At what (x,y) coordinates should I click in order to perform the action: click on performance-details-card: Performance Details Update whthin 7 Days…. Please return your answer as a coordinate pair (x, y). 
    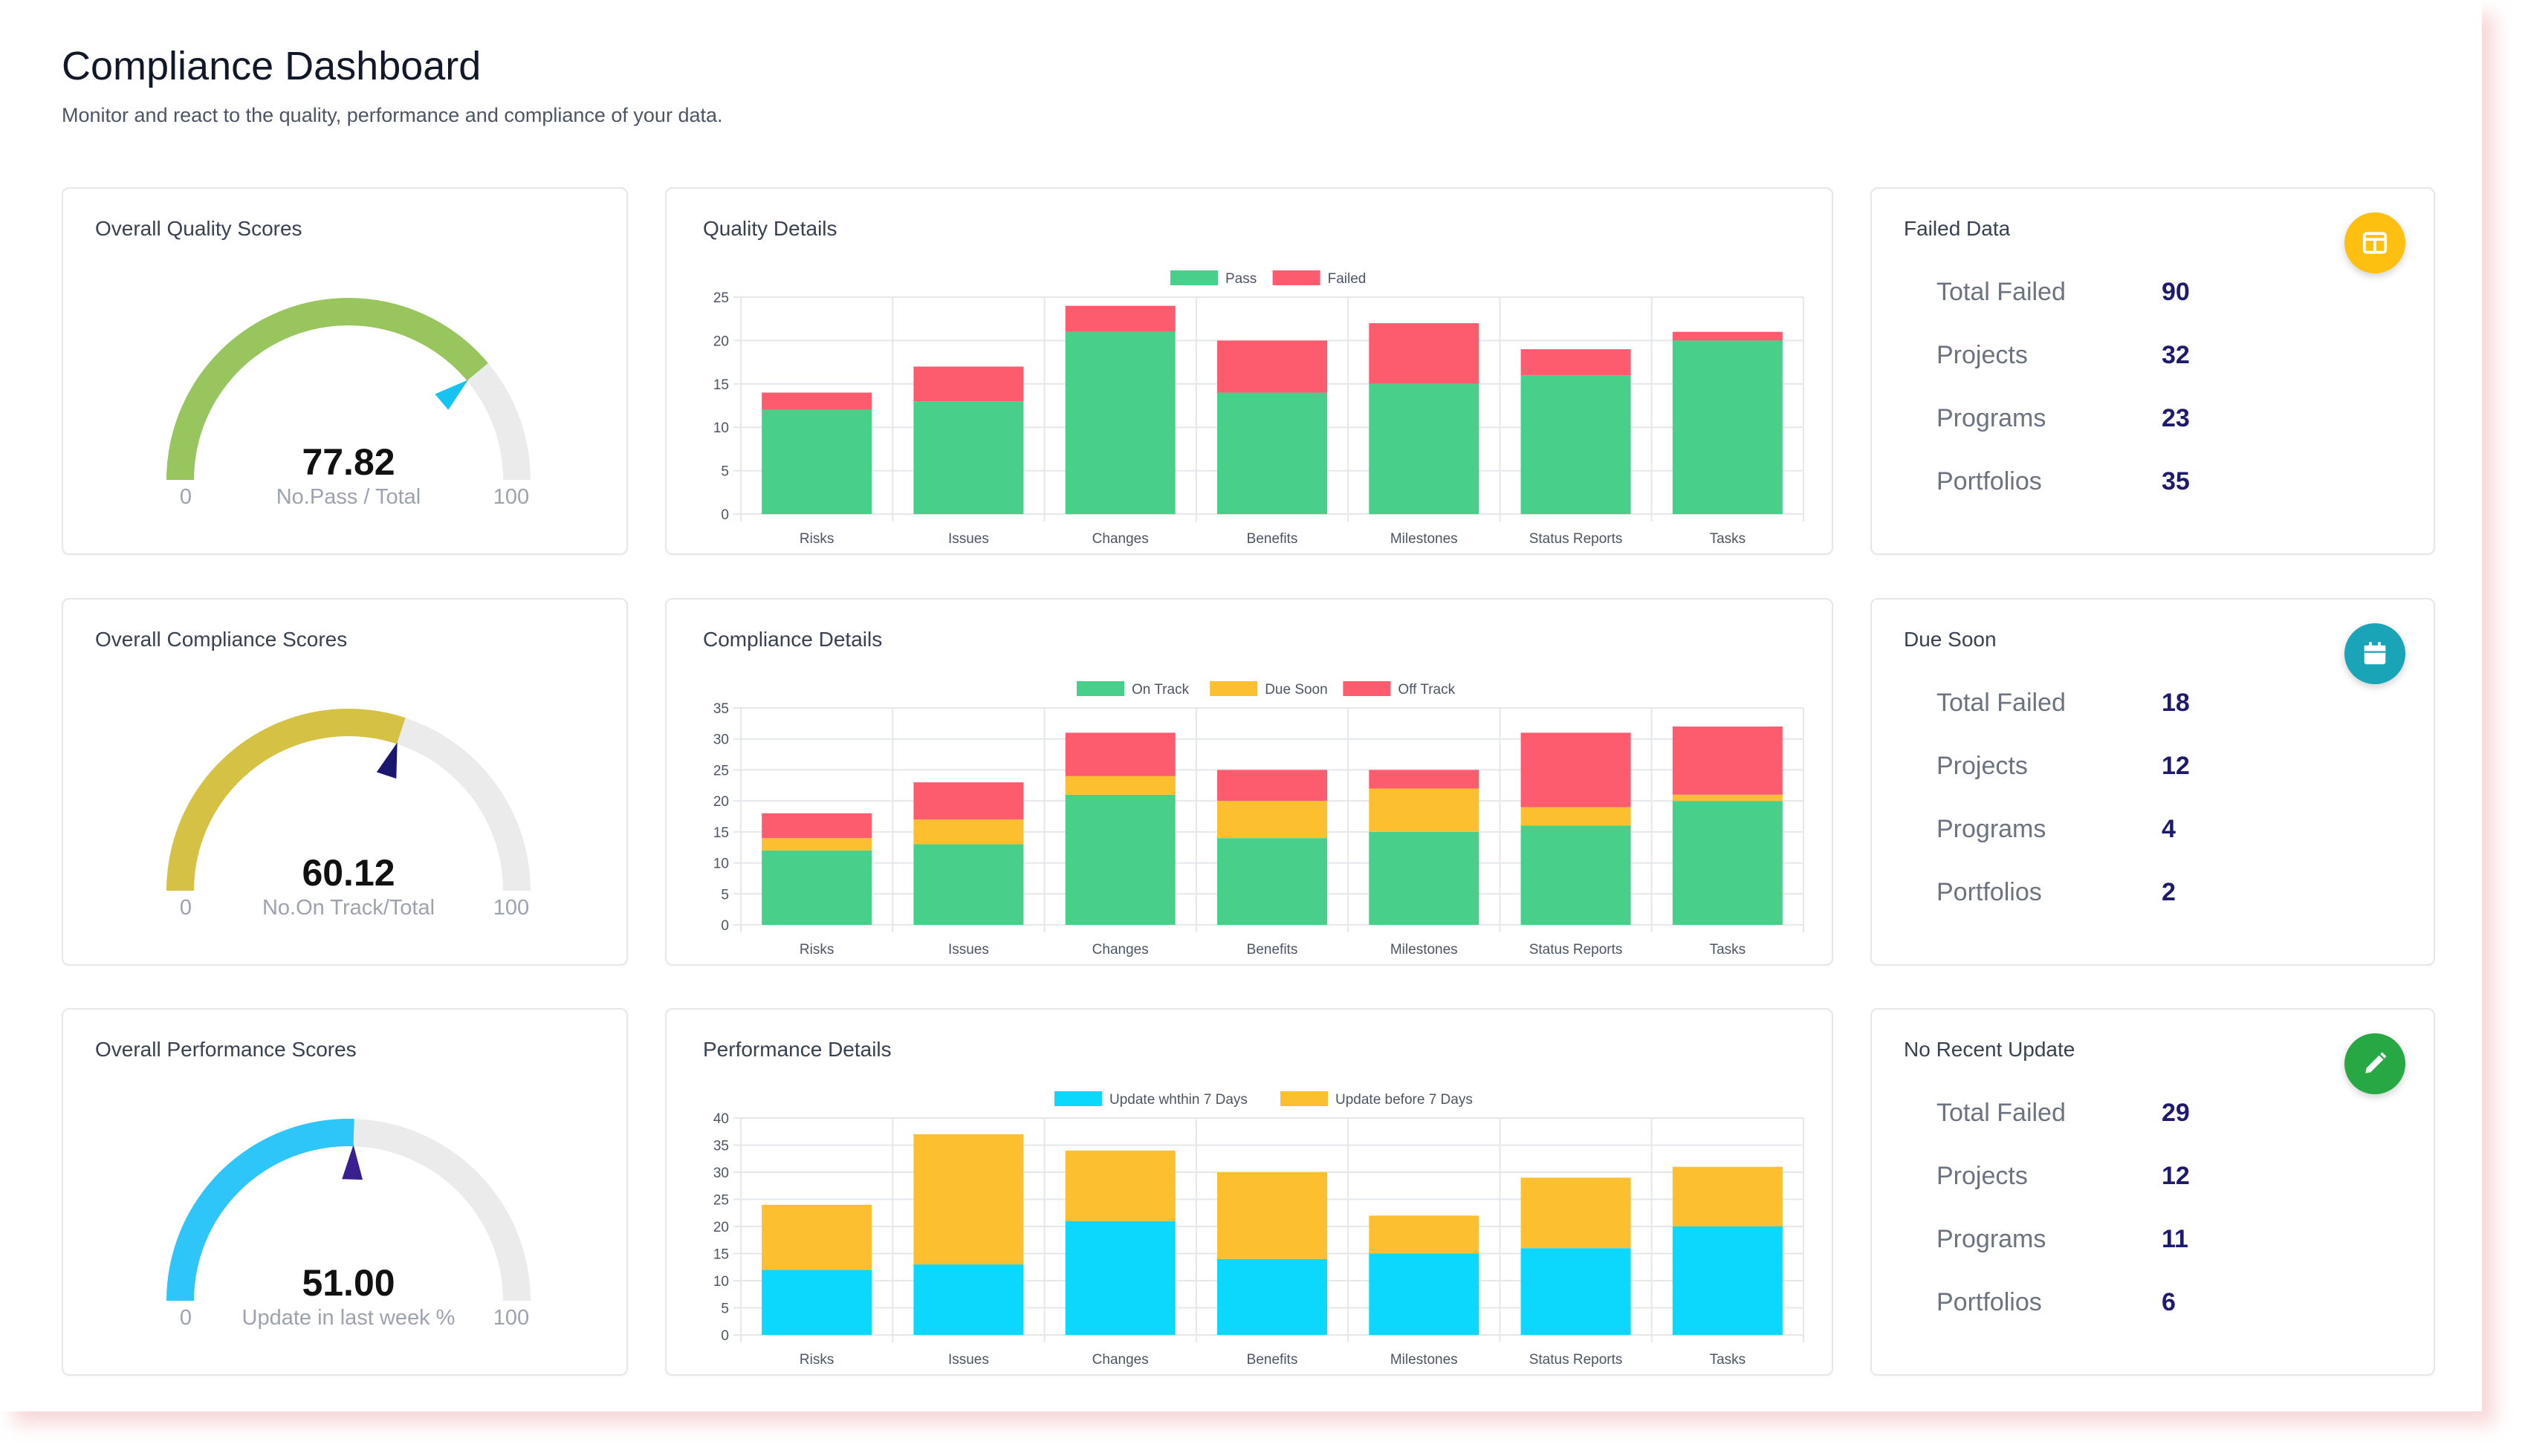
    Looking at the image, I should click on (1249, 1192).